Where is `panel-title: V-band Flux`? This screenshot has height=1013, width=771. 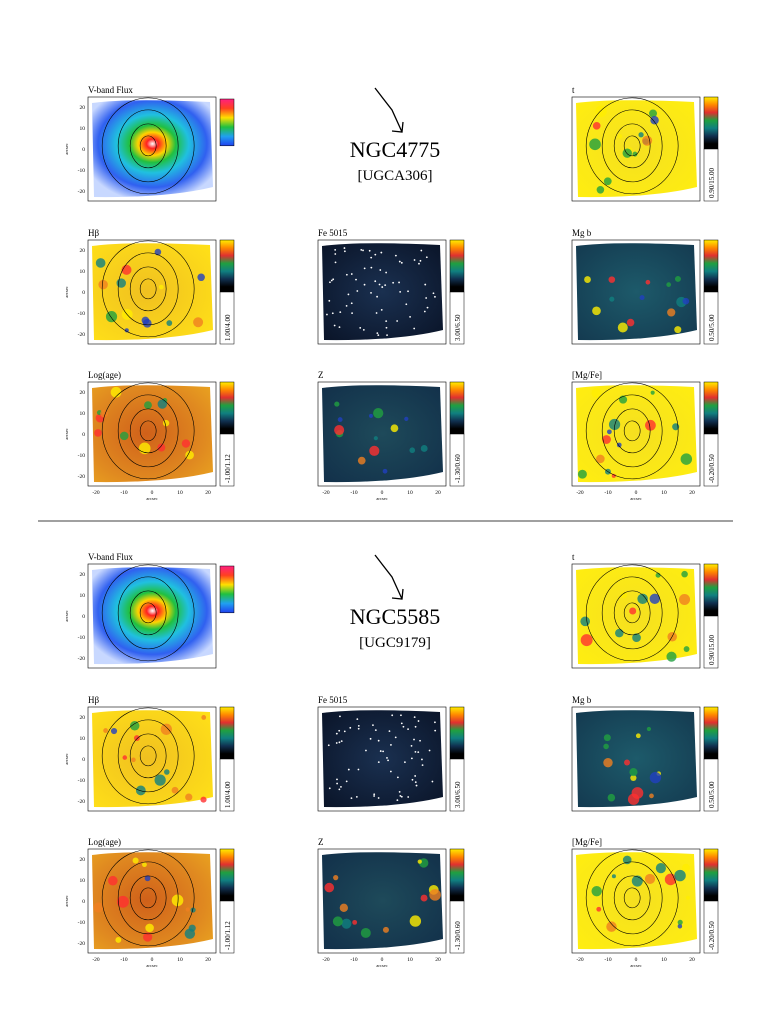 panel-title: V-band Flux is located at coordinates (110, 557).